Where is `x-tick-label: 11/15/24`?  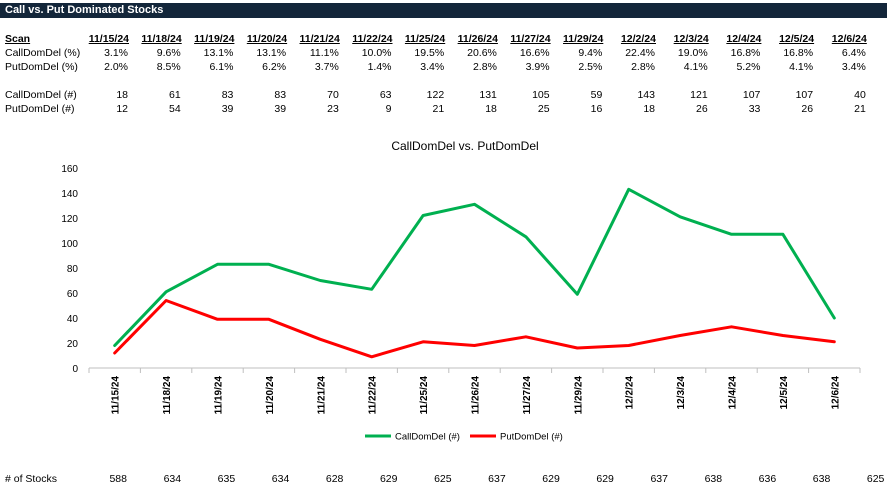
x-tick-label: 11/15/24 is located at coordinates (116, 395).